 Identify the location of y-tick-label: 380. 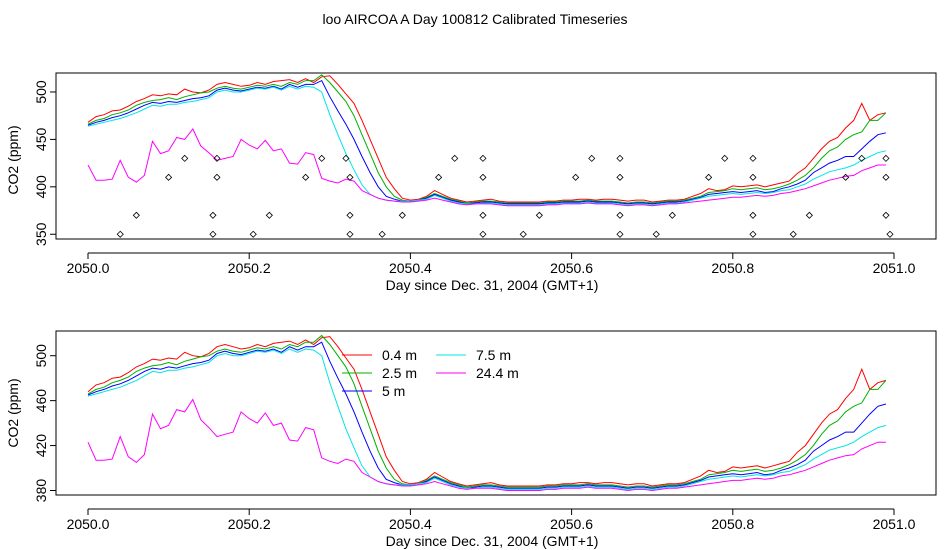
(41, 491).